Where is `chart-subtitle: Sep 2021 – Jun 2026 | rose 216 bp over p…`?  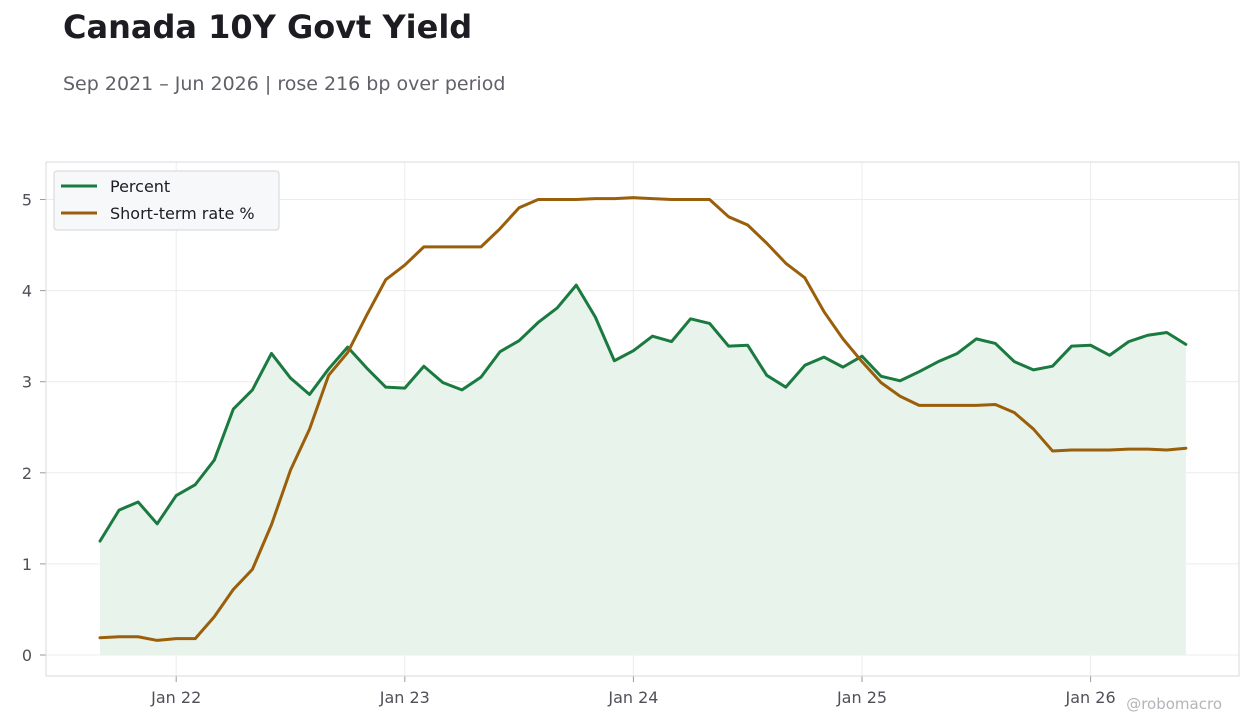
chart-subtitle: Sep 2021 – Jun 2026 | rose 216 bp over p… is located at coordinates (284, 84).